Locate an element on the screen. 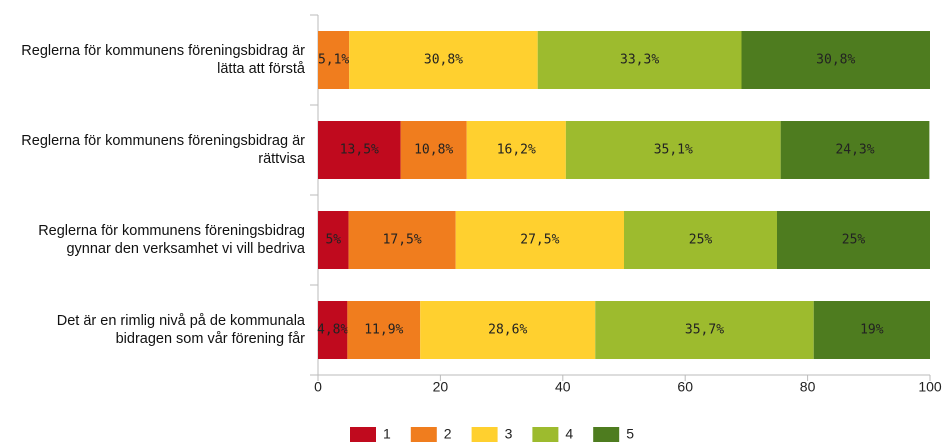 Image resolution: width=951 pixels, height=443 pixels. data-label: 27,5% is located at coordinates (539, 240).